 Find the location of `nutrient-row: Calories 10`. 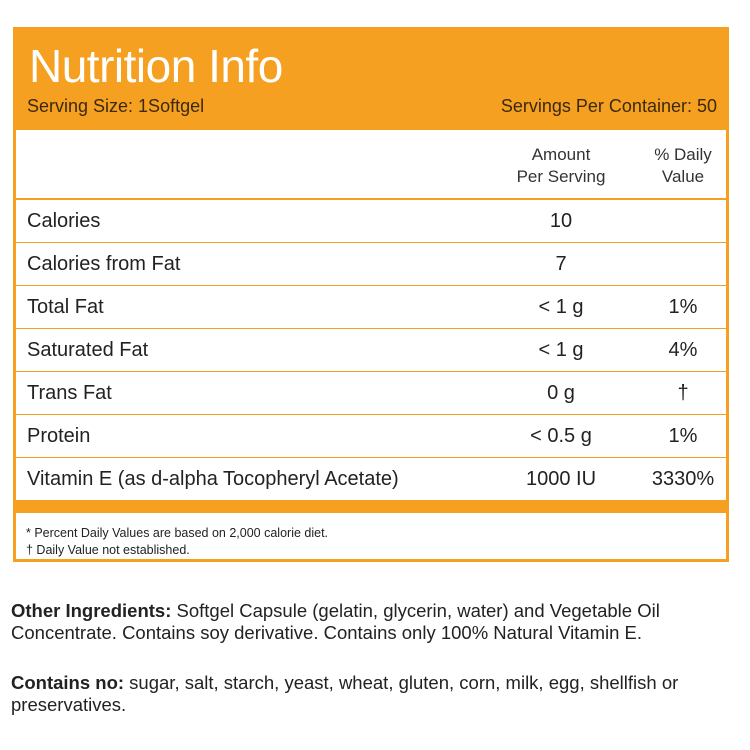

nutrient-row: Calories 10 is located at coordinates (371, 221).